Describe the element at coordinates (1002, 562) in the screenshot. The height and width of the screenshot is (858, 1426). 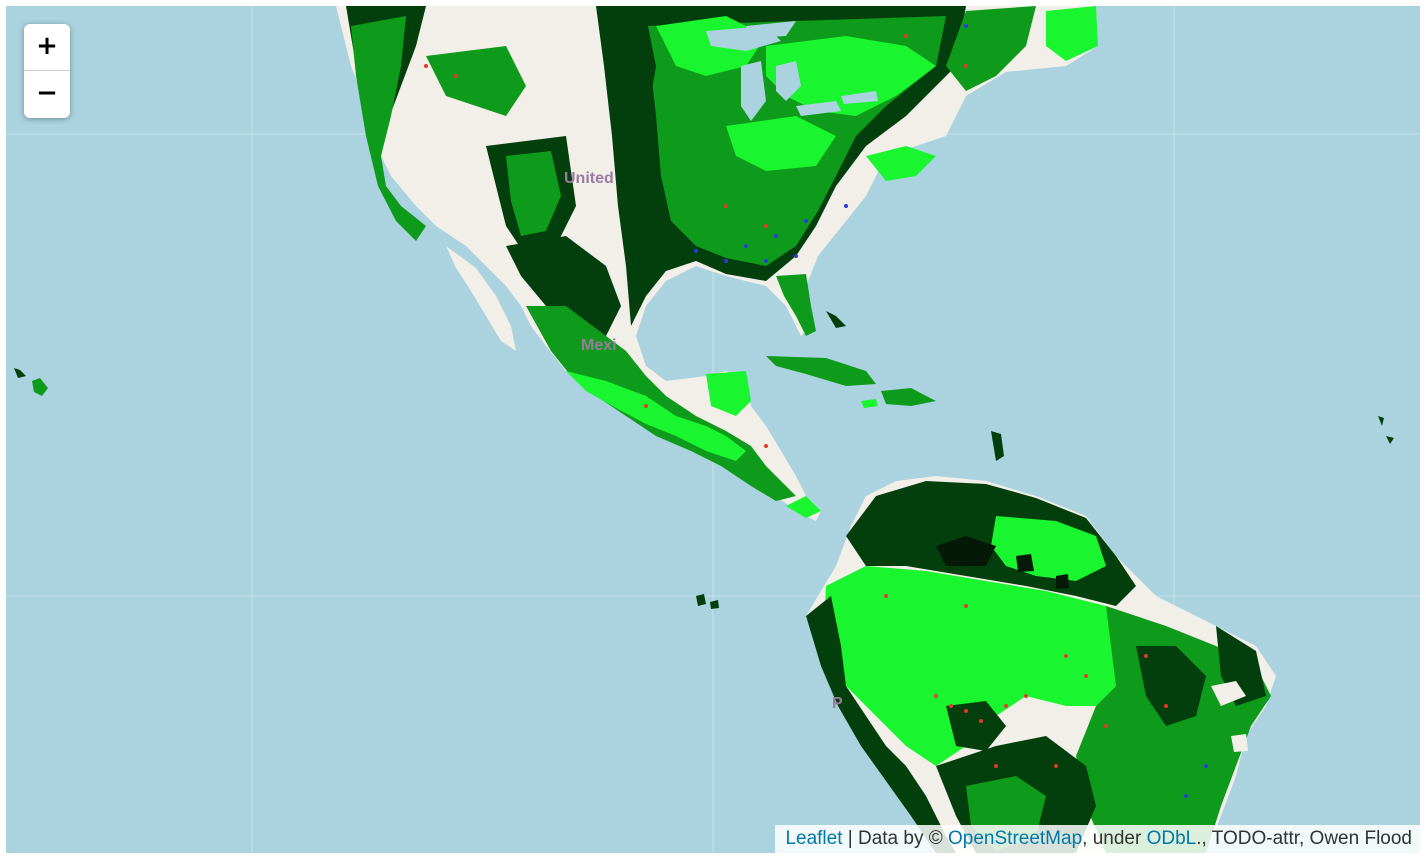
I see `amazon-dark-patches` at that location.